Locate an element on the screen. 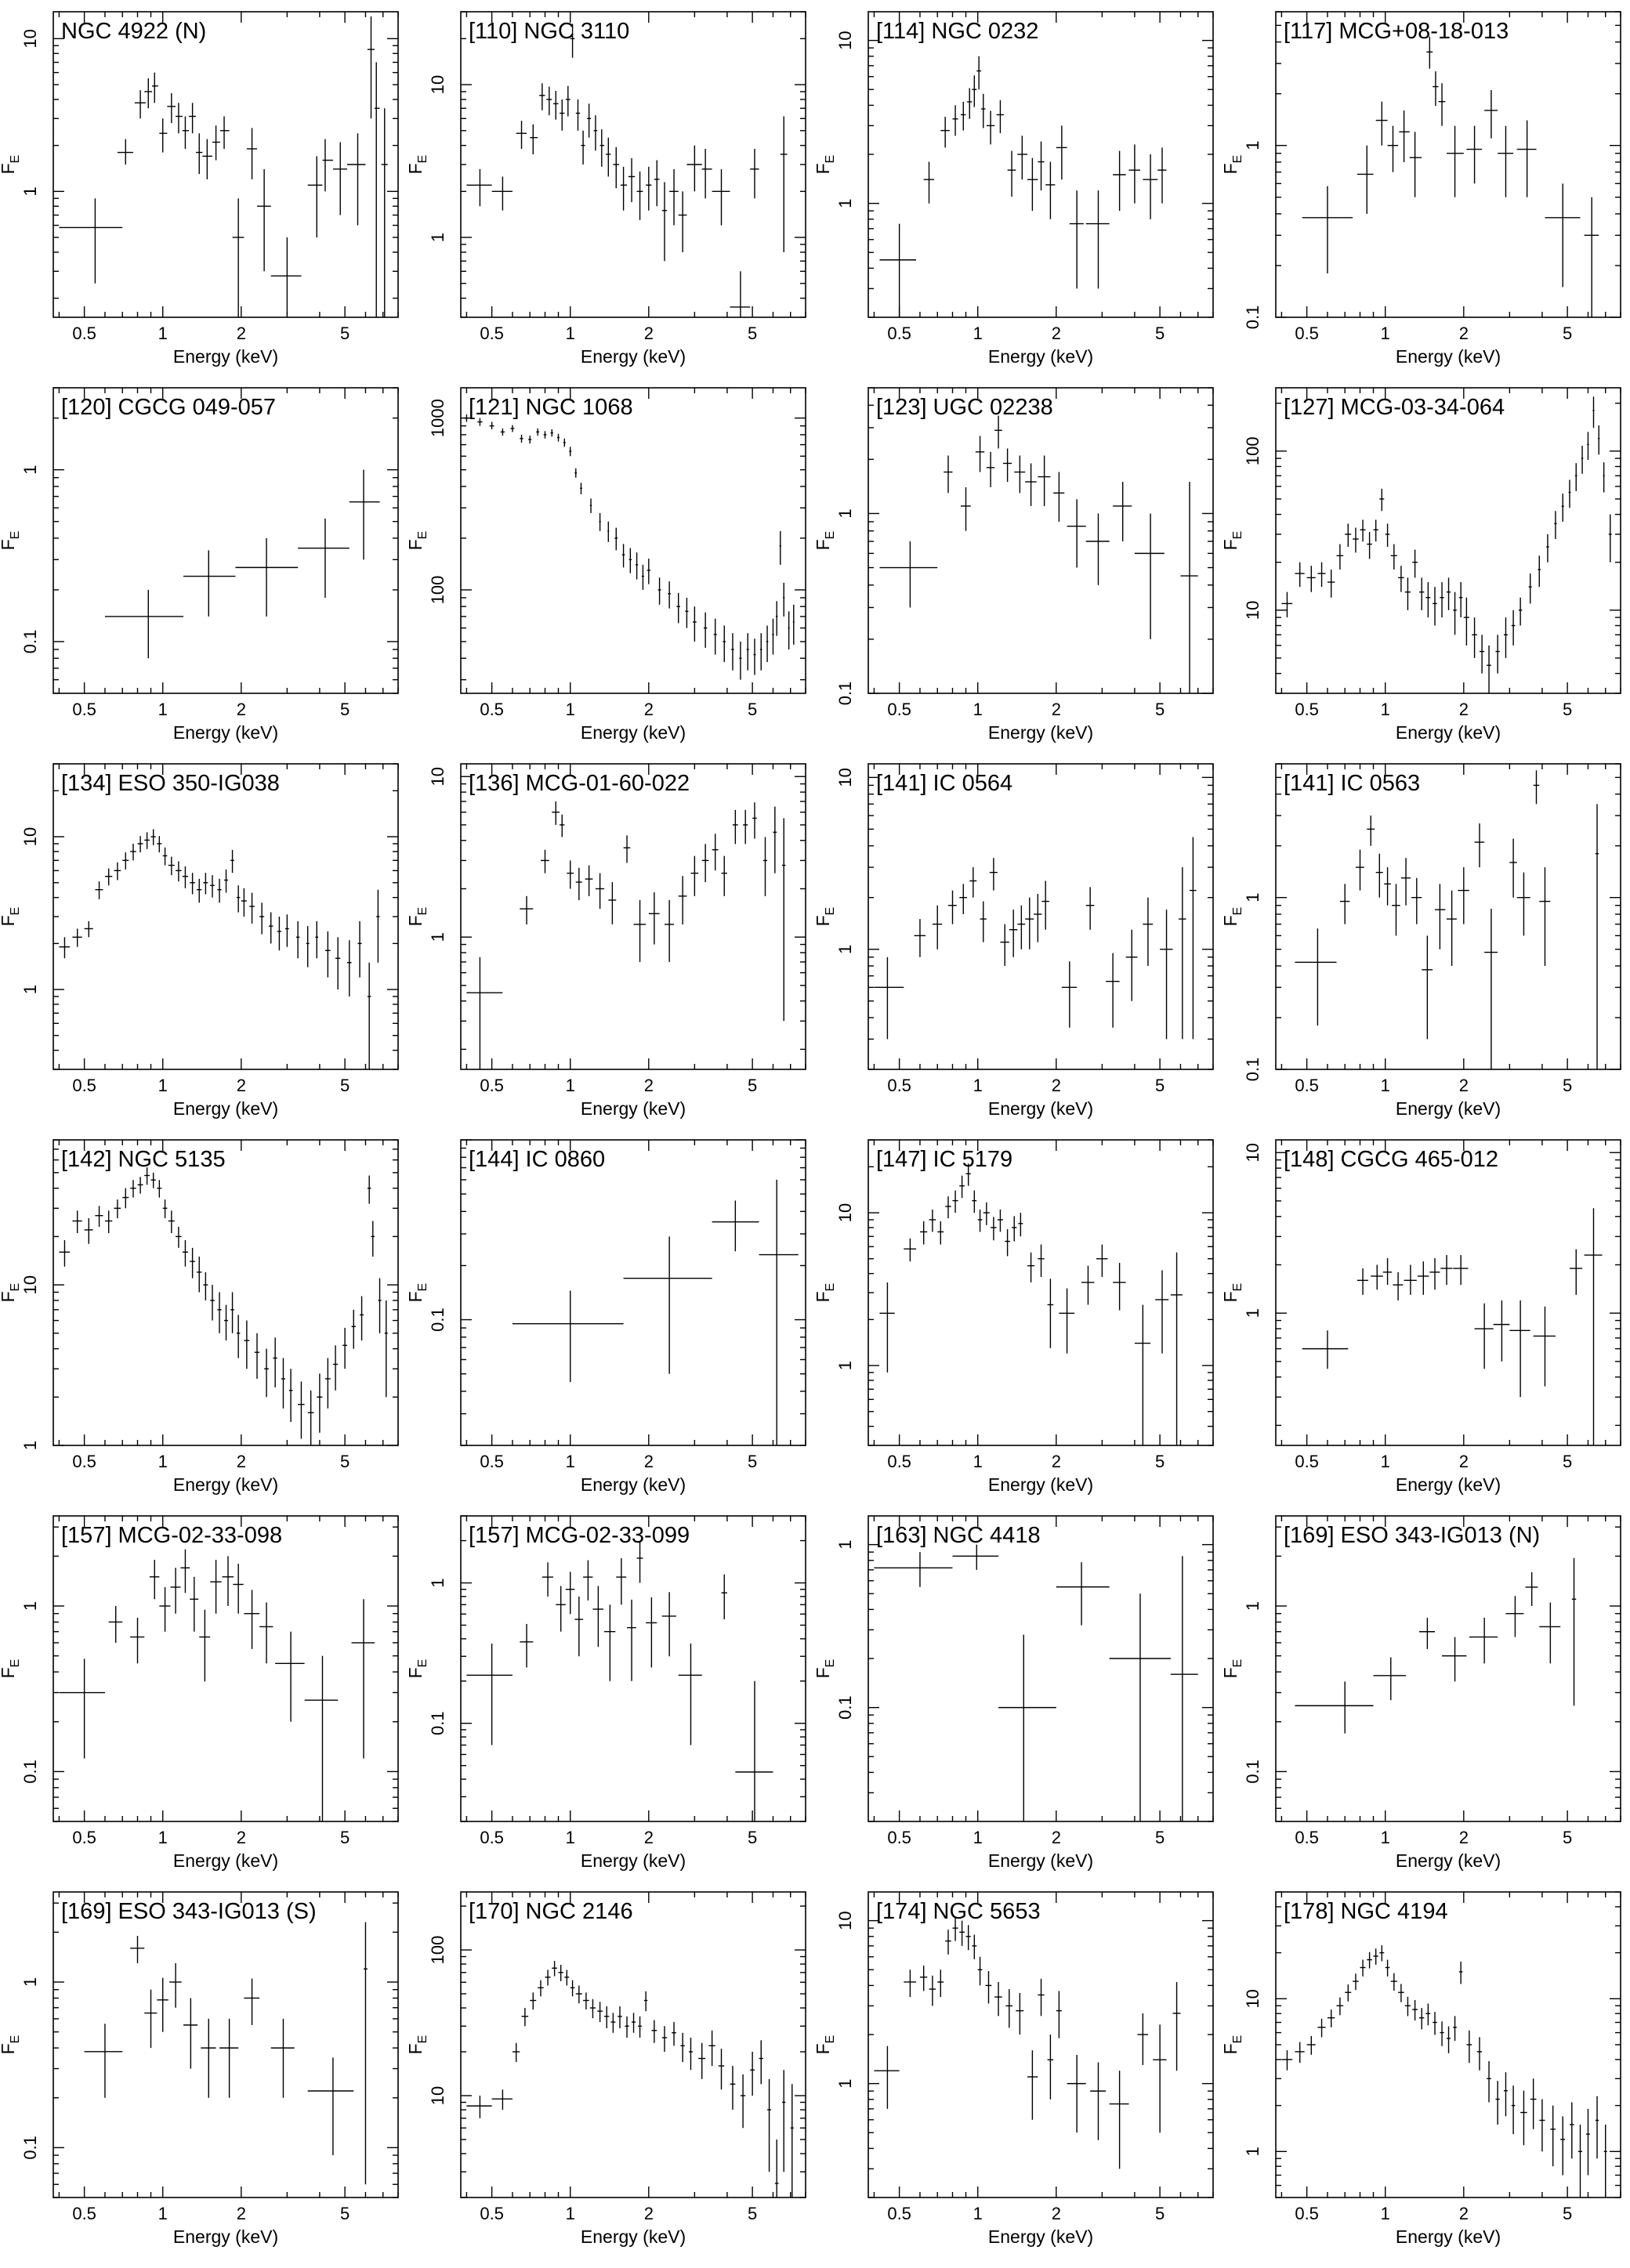  spectrum-plot: 0.5 1 2 5 0.1 Energy (keV) FE [144] IC 0860 is located at coordinates (605, 1317).